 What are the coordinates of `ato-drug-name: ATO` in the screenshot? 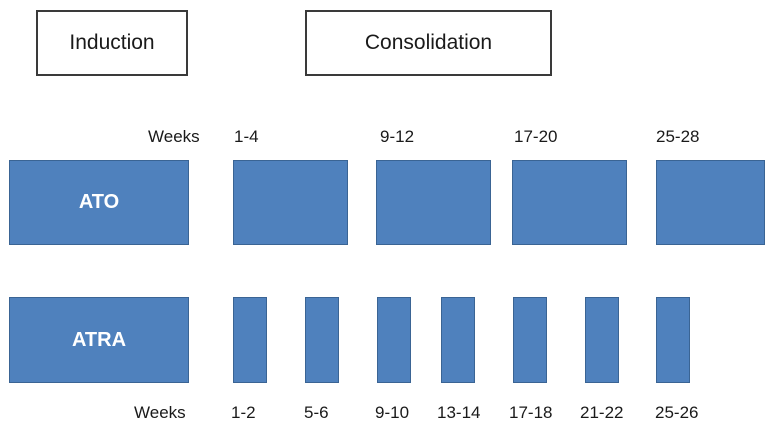 It's located at (99, 202).